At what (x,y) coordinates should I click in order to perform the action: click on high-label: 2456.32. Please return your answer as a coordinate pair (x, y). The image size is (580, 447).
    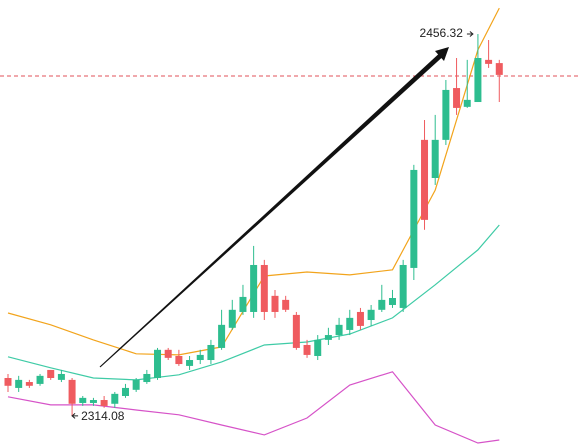
    Looking at the image, I should click on (442, 33).